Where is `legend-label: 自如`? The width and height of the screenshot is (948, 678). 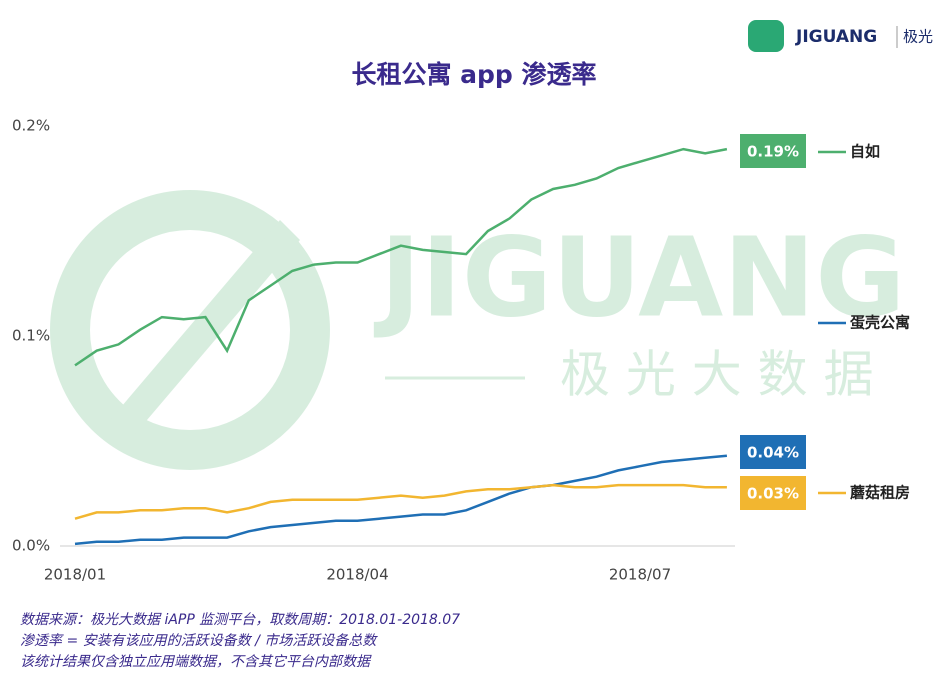
legend-label: 自如 is located at coordinates (865, 152).